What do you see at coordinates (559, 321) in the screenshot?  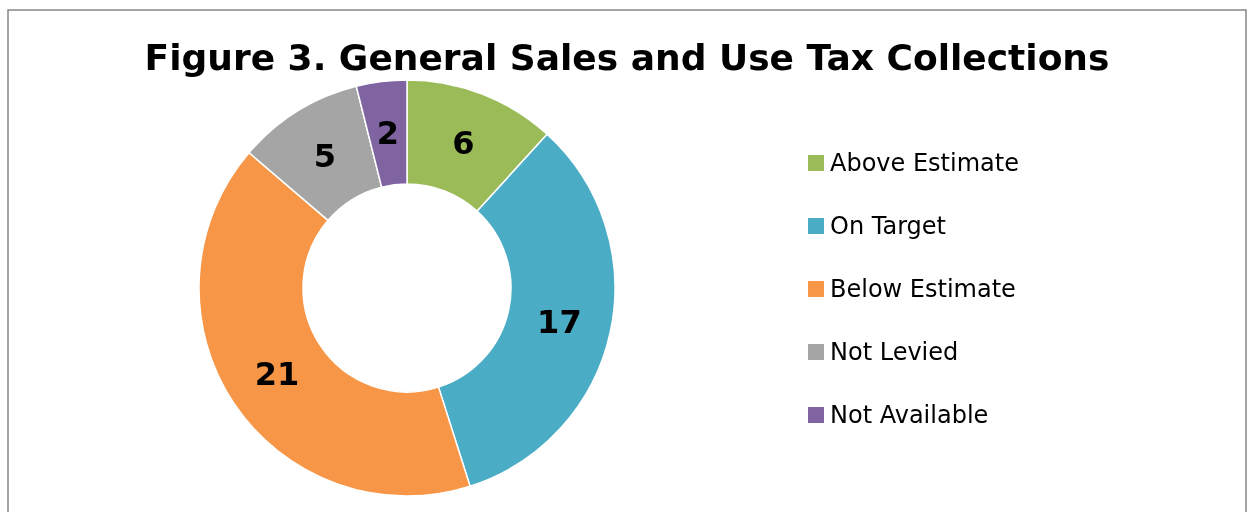 I see `data-label: 17` at bounding box center [559, 321].